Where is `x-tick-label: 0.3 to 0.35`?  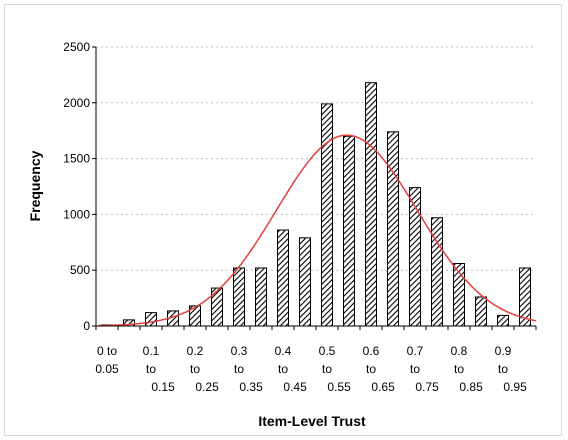 x-tick-label: 0.3 to 0.35 is located at coordinates (247, 369).